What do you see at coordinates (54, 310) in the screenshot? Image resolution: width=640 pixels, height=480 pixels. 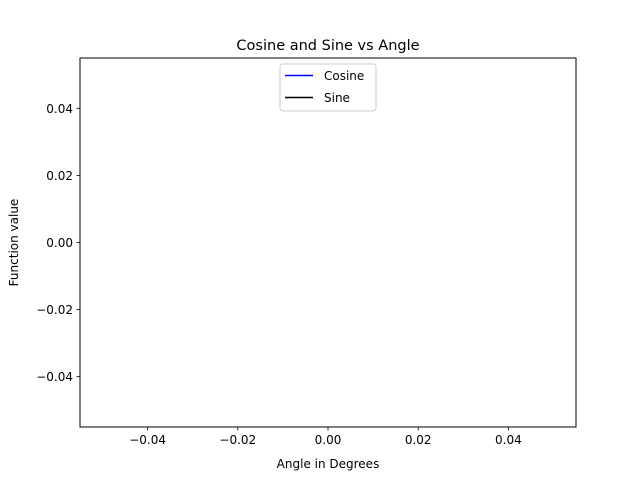 I see `y-tick-label: −0.02` at bounding box center [54, 310].